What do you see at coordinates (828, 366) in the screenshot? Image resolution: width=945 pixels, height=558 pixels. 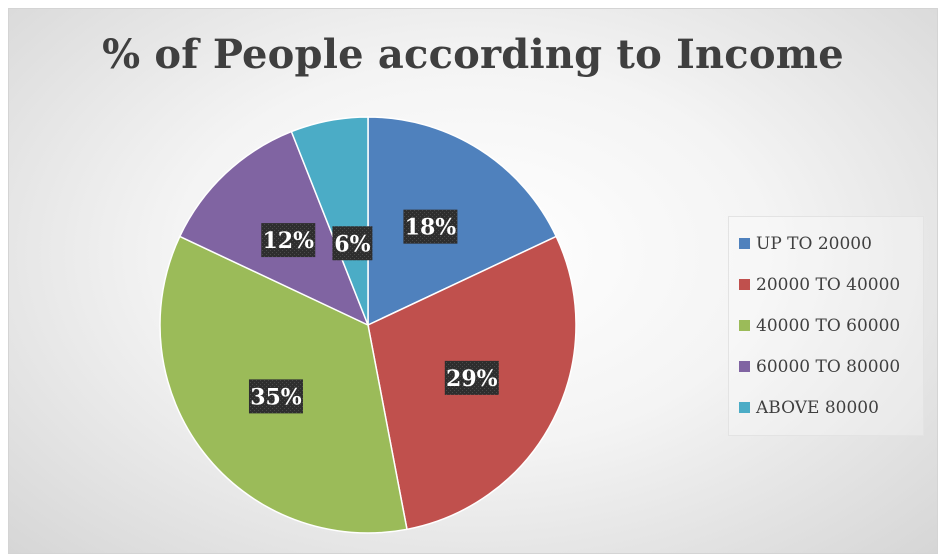 I see `legend-label: 60000 TO 80000` at bounding box center [828, 366].